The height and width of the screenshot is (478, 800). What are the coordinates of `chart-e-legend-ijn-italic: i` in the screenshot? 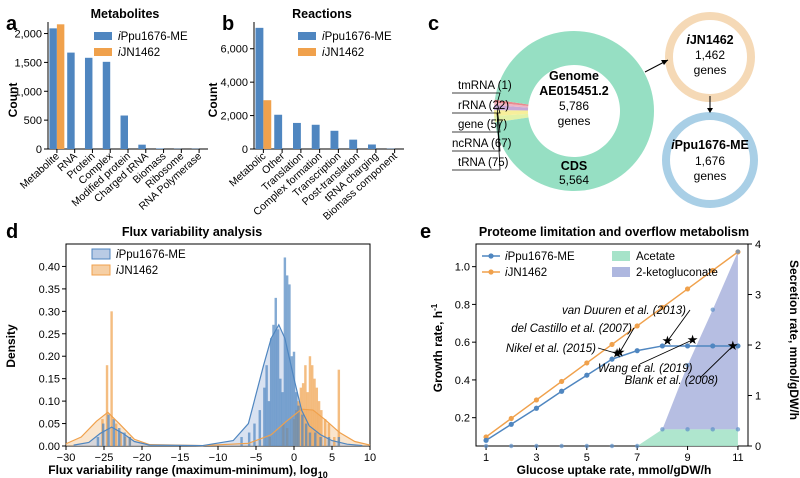 It's located at (506, 273).